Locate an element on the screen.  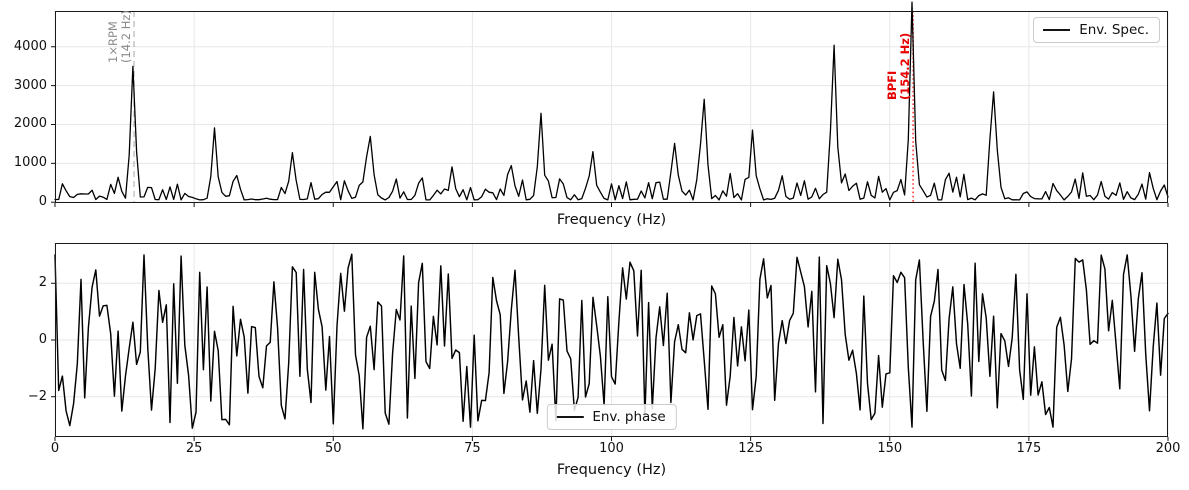
envelope-phase-xtick-label: 25 is located at coordinates (194, 448).